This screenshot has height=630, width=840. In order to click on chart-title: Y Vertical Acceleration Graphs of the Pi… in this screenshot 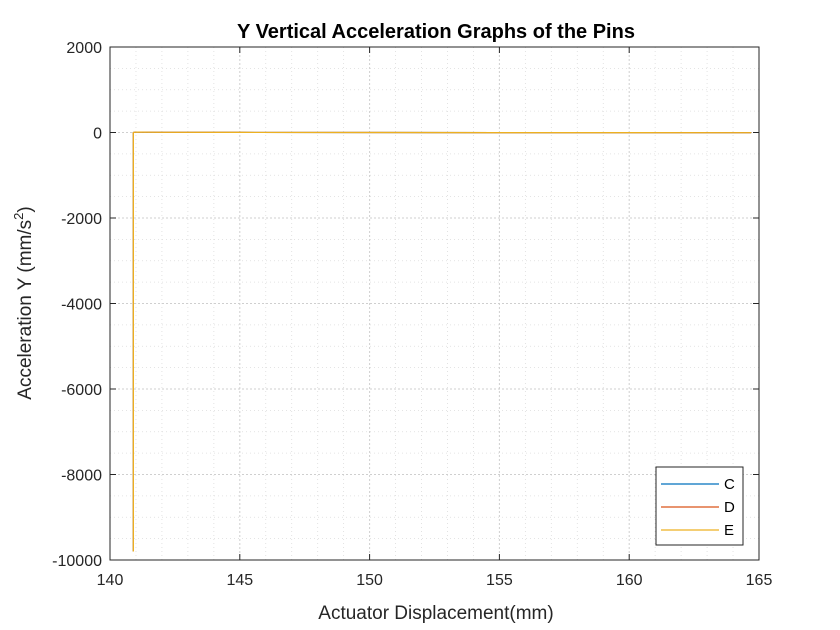, I will do `click(436, 32)`.